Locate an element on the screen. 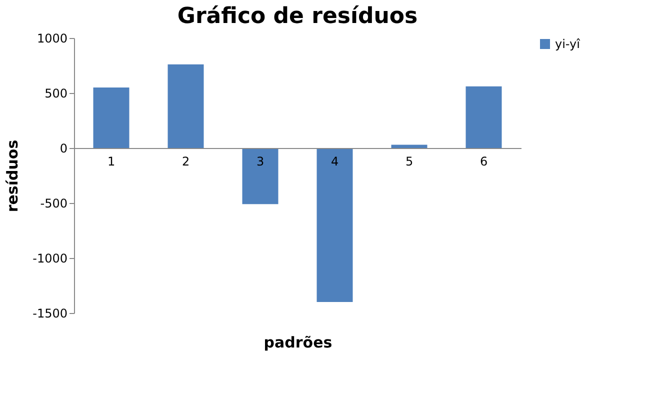 The image size is (672, 405). legend-label: yi-yî is located at coordinates (568, 44).